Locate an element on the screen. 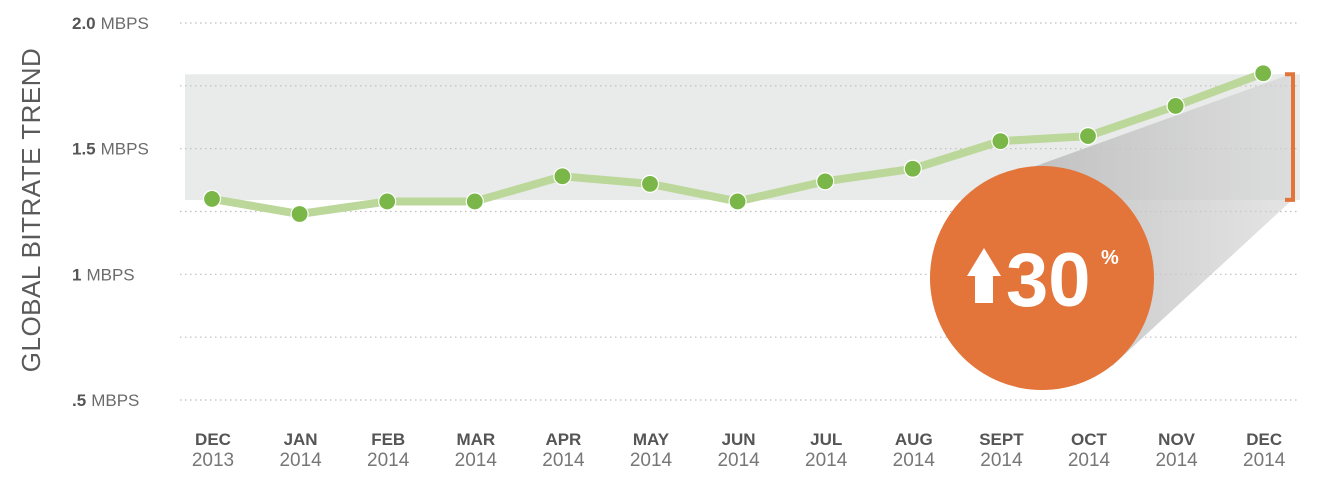  x-tick-month: MAY is located at coordinates (651, 439).